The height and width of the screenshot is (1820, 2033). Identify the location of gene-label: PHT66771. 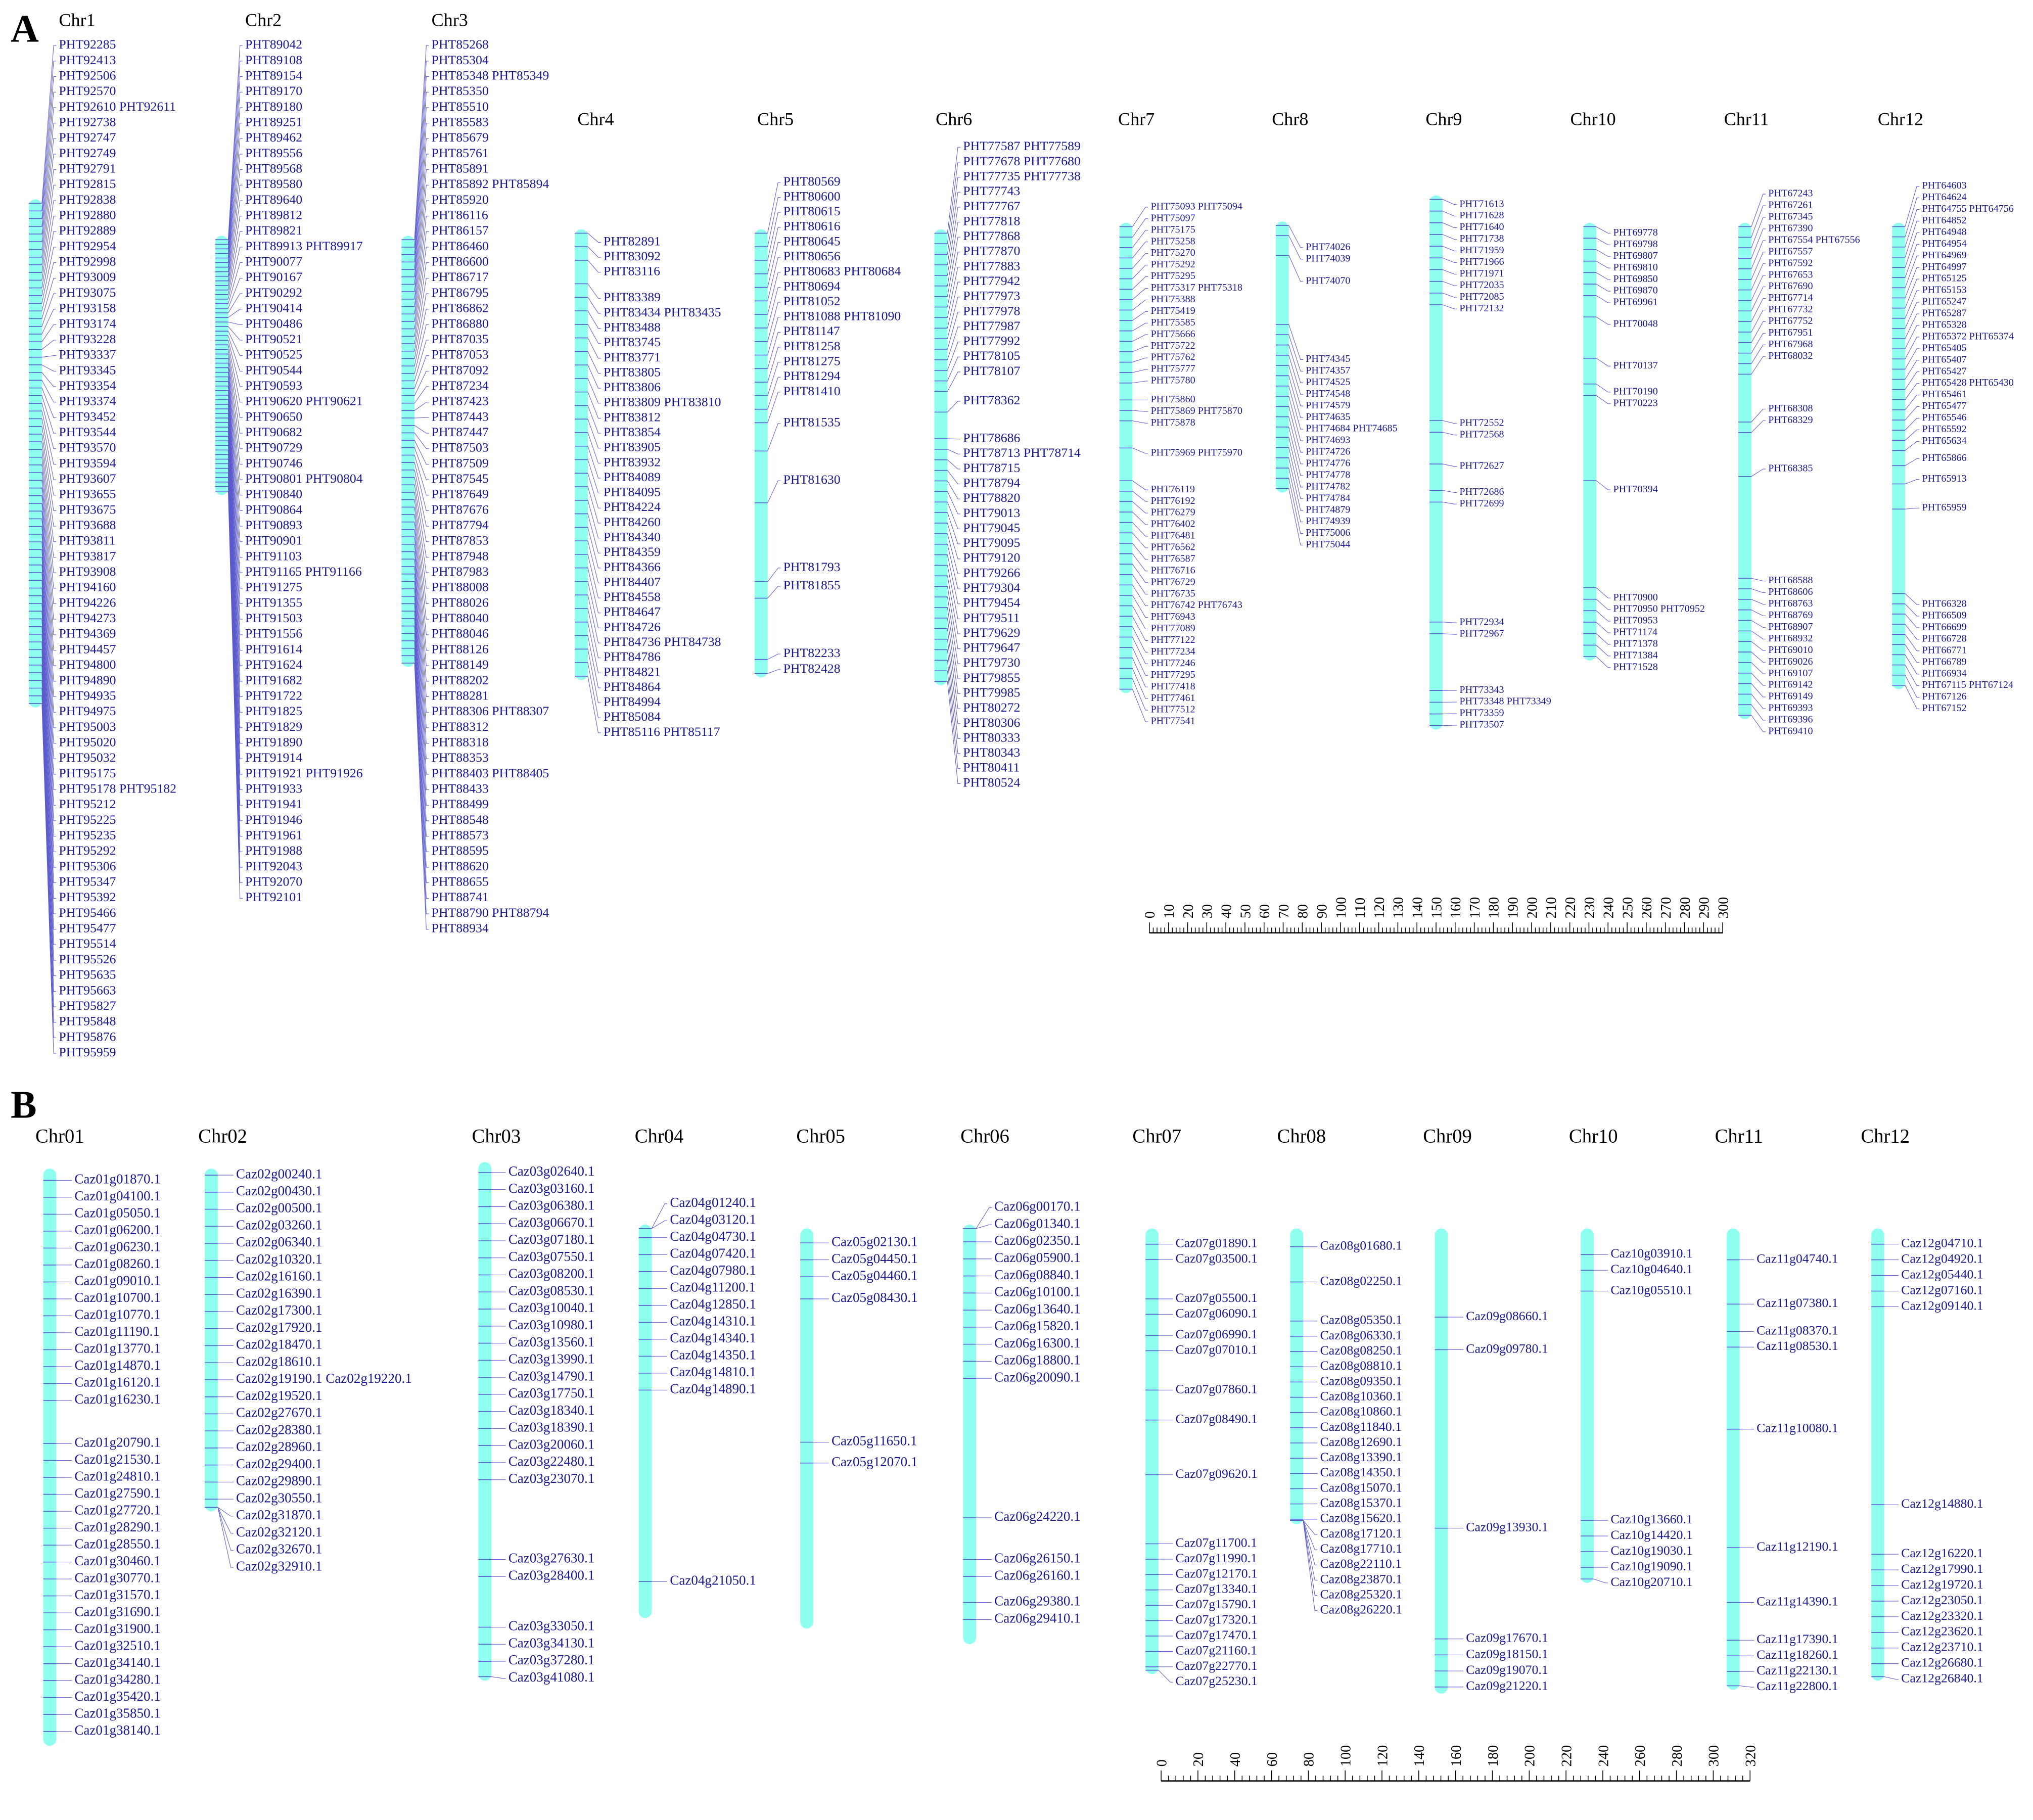
(1944, 650).